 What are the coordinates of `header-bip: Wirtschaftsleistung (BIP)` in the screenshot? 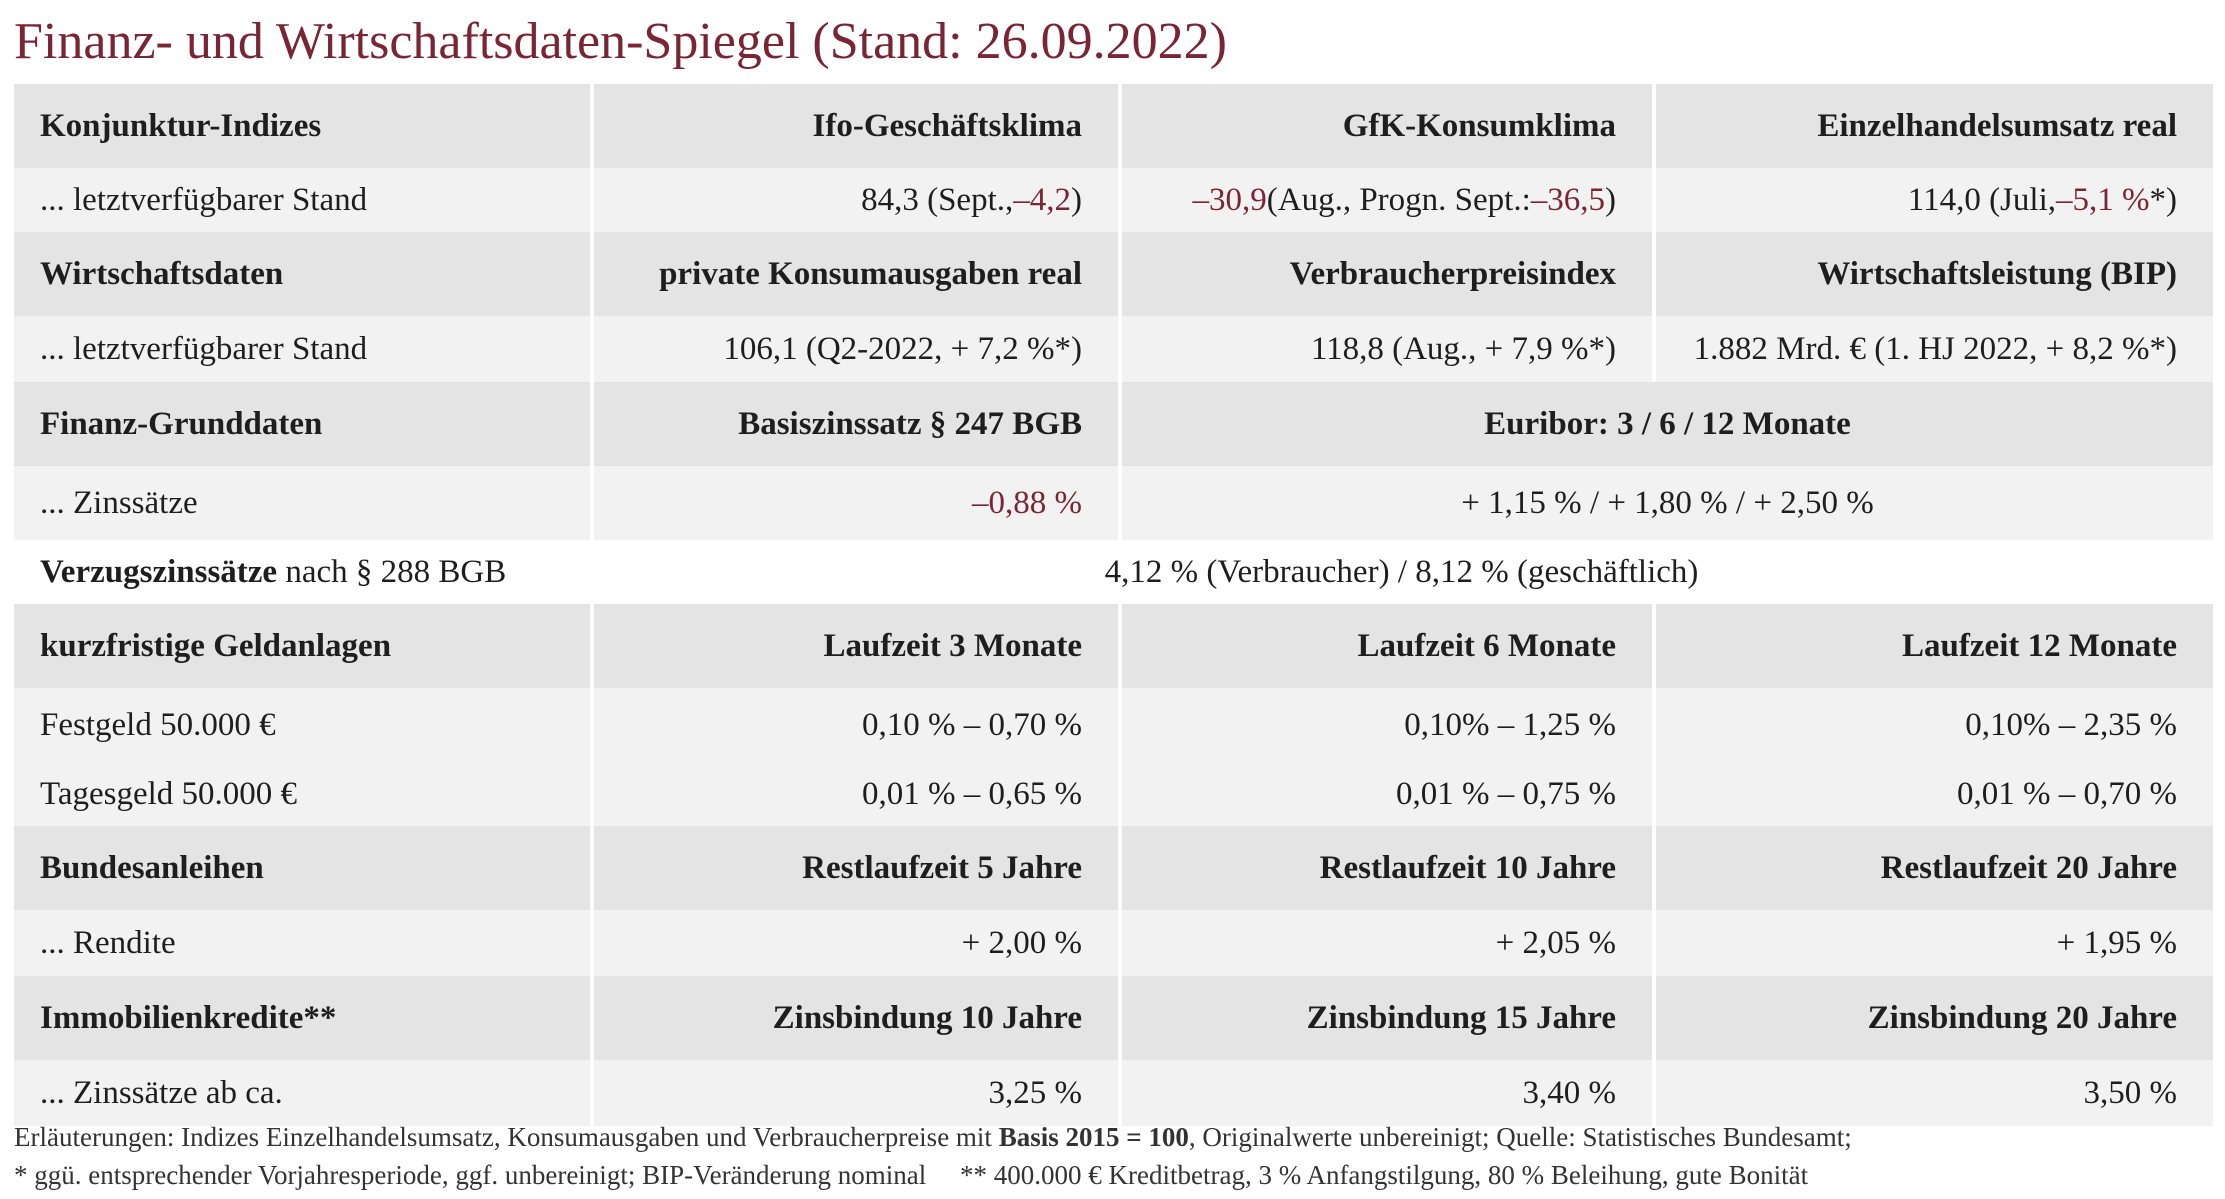 It's located at (1932, 274).